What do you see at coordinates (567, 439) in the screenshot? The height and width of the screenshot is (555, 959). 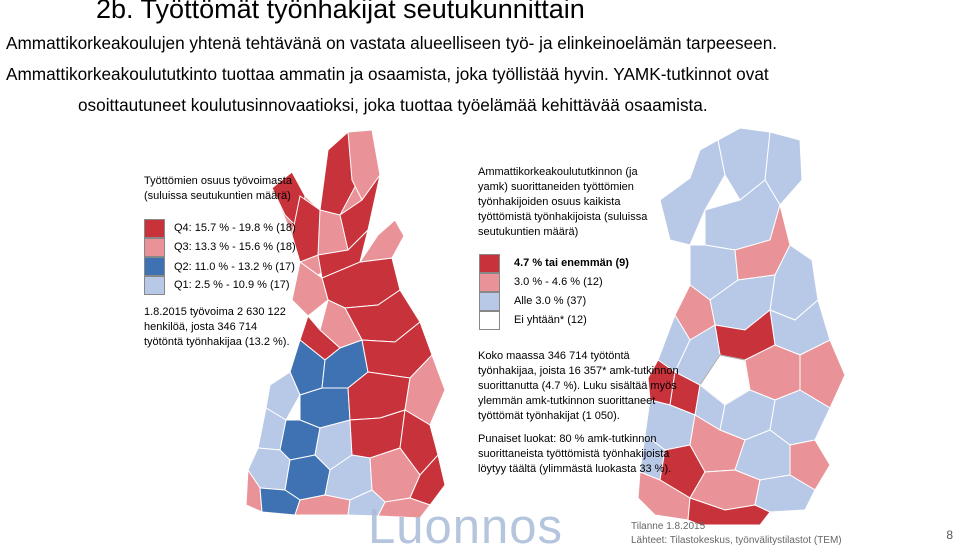 I see `right-note-b-line-1: Punaiset luokat: 80 % amk-tutkinnon` at bounding box center [567, 439].